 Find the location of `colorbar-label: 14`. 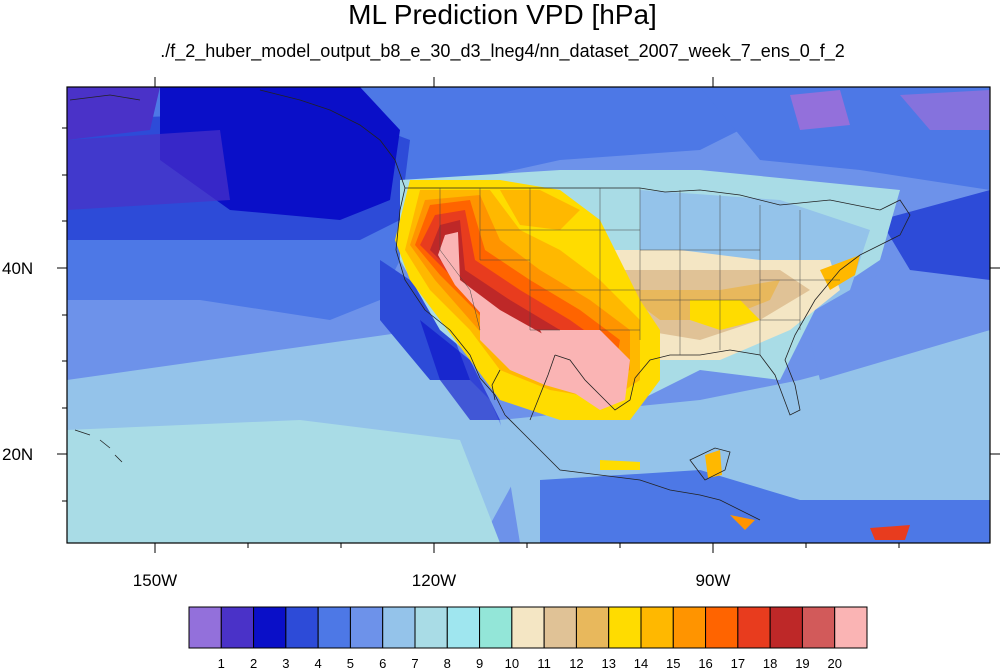

colorbar-label: 14 is located at coordinates (641, 663).